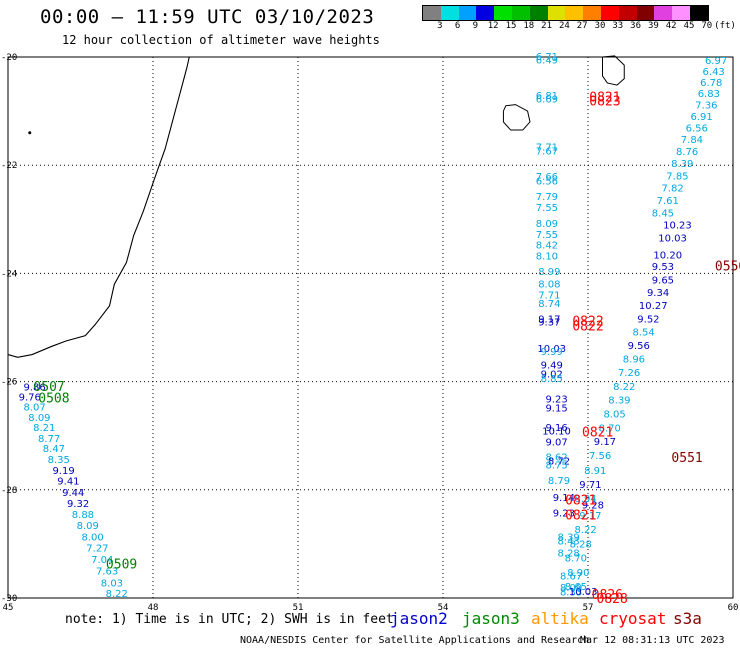 Image resolution: width=740 pixels, height=650 pixels. Describe the element at coordinates (547, 197) in the screenshot. I see `swh-label: 7.79` at that location.